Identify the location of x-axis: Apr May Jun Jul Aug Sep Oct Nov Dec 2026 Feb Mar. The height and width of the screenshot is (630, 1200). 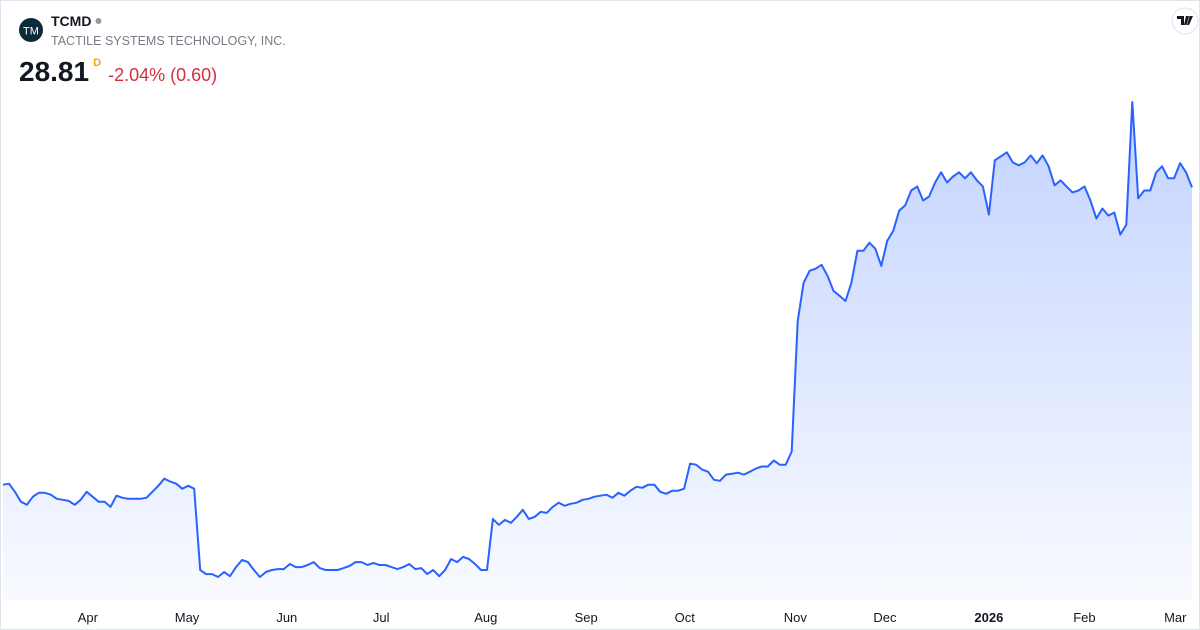
(632, 617).